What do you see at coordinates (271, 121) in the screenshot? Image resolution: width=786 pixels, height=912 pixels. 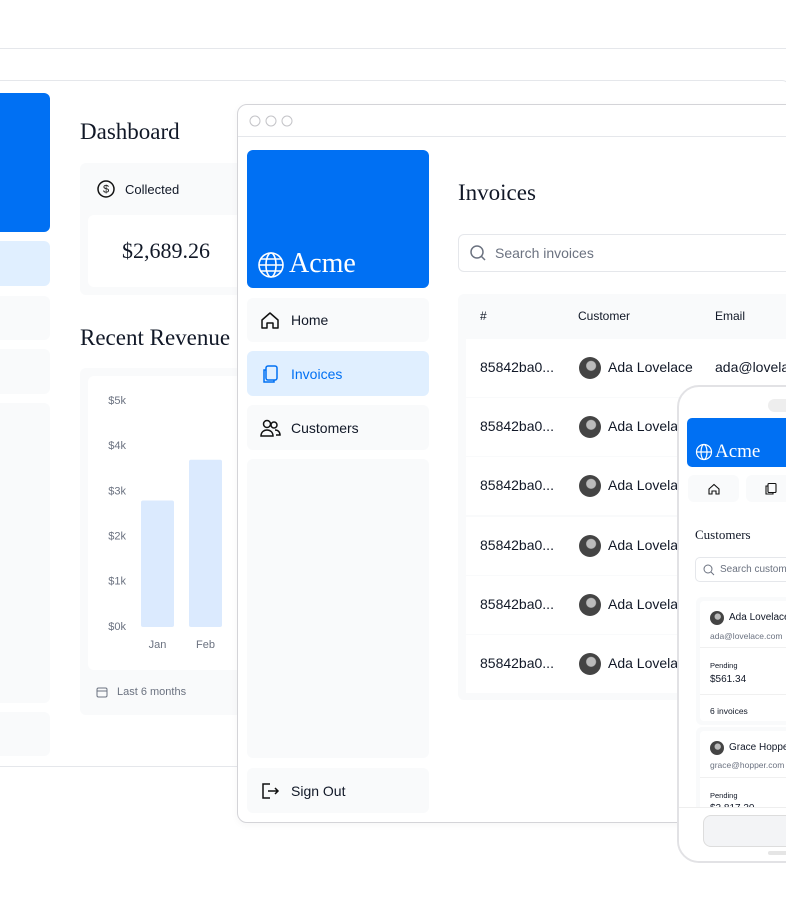 I see `window-controls` at bounding box center [271, 121].